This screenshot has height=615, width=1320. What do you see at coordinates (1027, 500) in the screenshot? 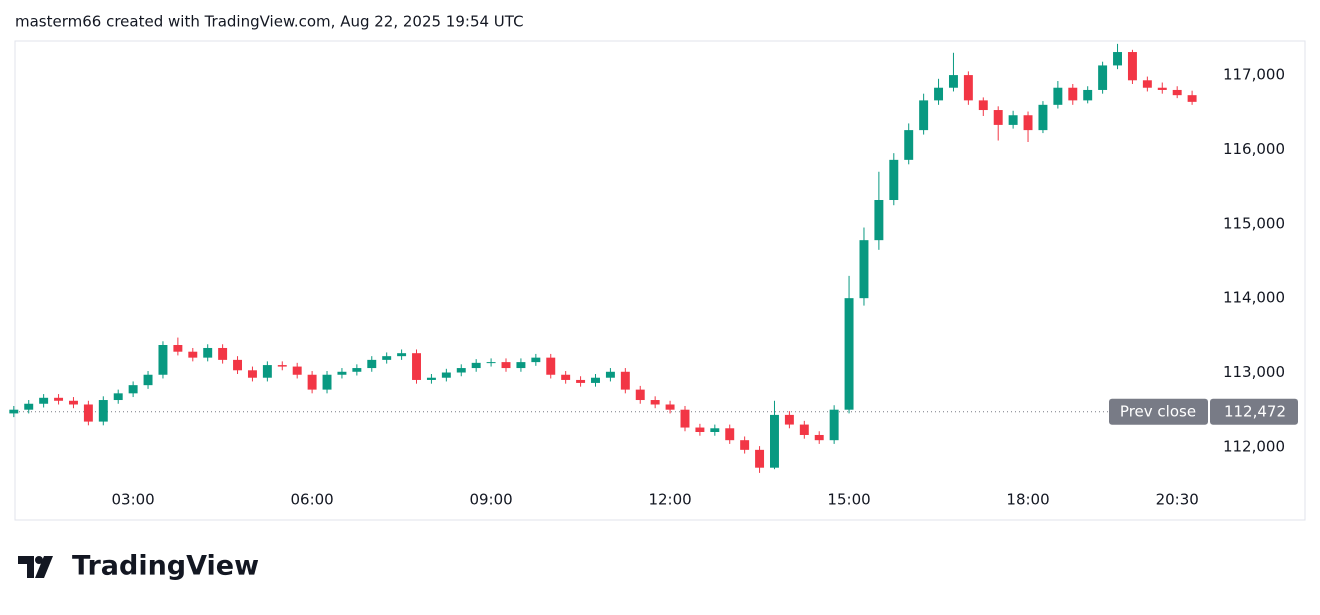
I see `x-tick-label: 18:00` at bounding box center [1027, 500].